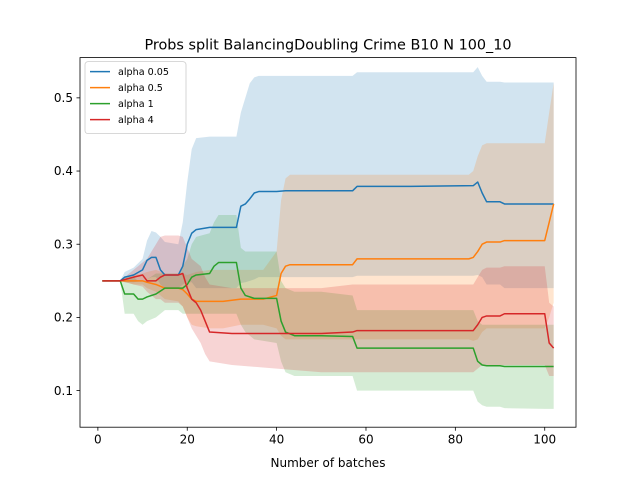  What do you see at coordinates (365, 440) in the screenshot?
I see `x-tick-label: 60` at bounding box center [365, 440].